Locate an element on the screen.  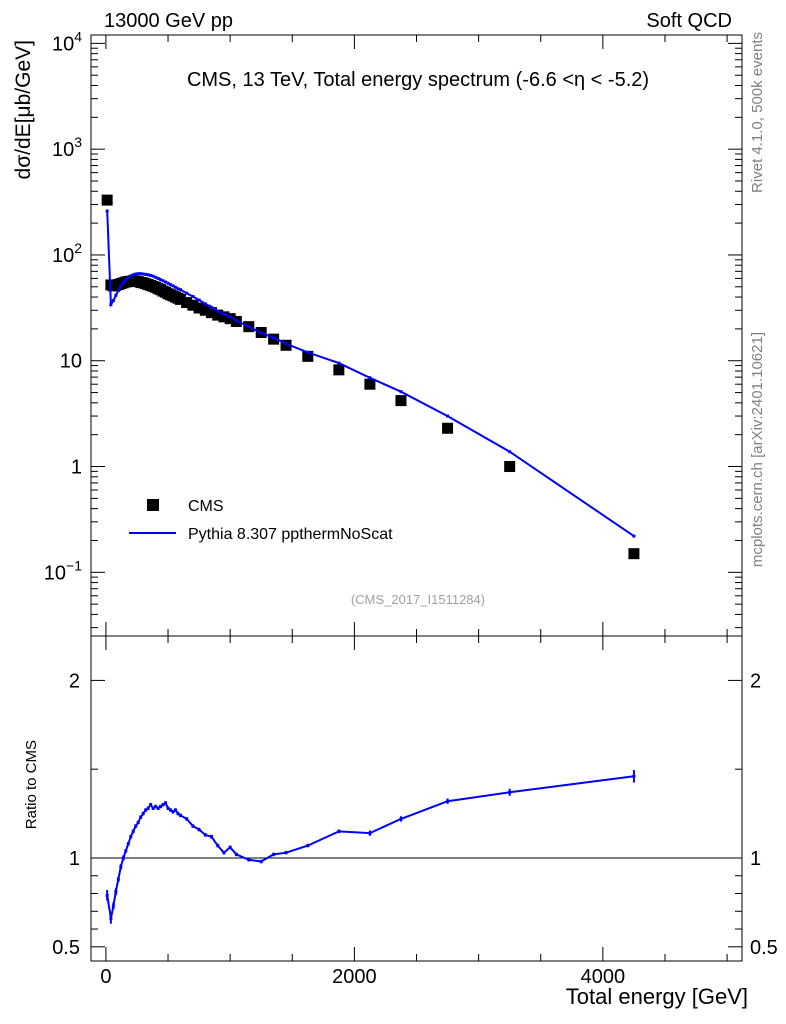
main-y-tick-label: 10² is located at coordinates (67, 253).